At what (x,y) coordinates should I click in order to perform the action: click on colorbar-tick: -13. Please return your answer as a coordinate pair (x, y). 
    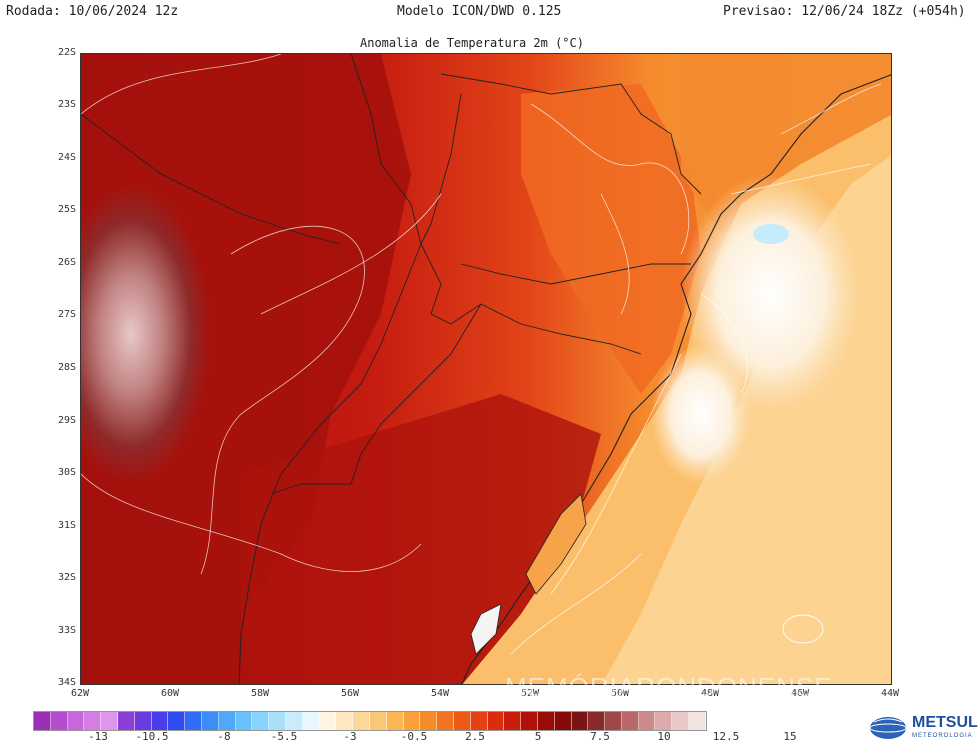
    Looking at the image, I should click on (98, 736).